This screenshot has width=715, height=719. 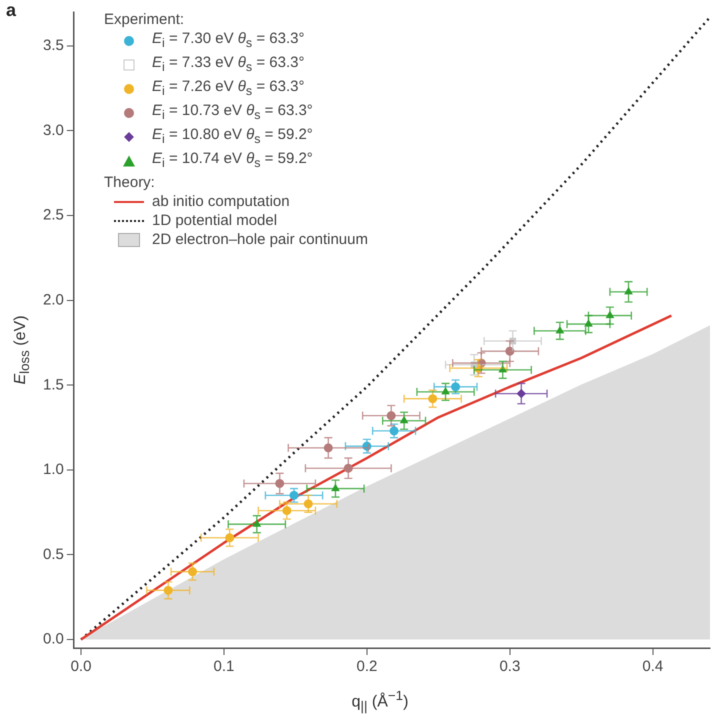 What do you see at coordinates (228, 64) in the screenshot?
I see `legend-label: E$_{i}$ = 7.33 eV θ$_{s}$ = 63.3°` at bounding box center [228, 64].